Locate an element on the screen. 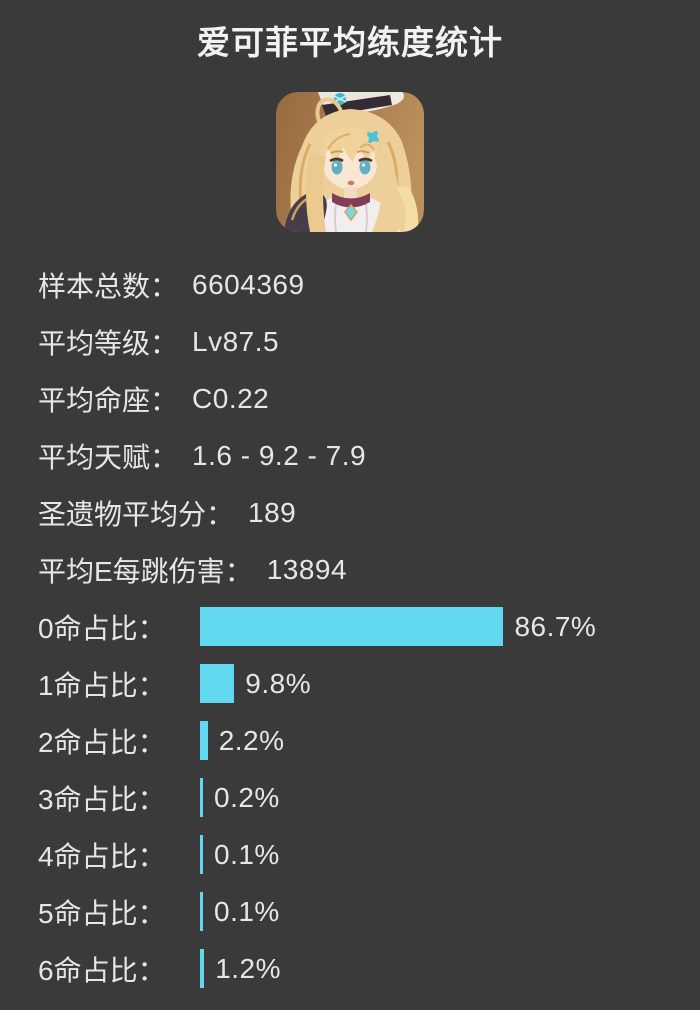  bar-row: 0命占比： 86.7% is located at coordinates (350, 626).